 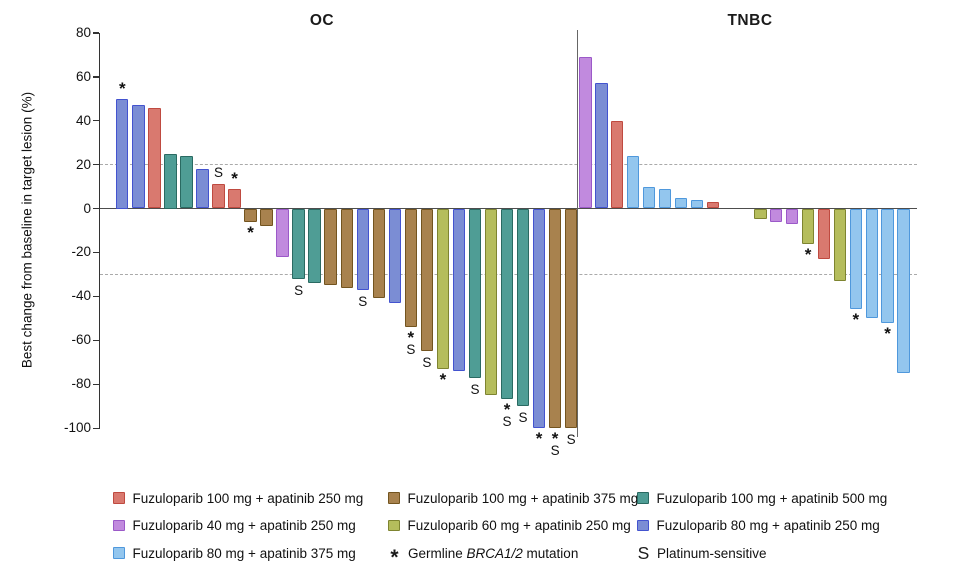 What do you see at coordinates (99, 231) in the screenshot?
I see `y-axis-line` at bounding box center [99, 231].